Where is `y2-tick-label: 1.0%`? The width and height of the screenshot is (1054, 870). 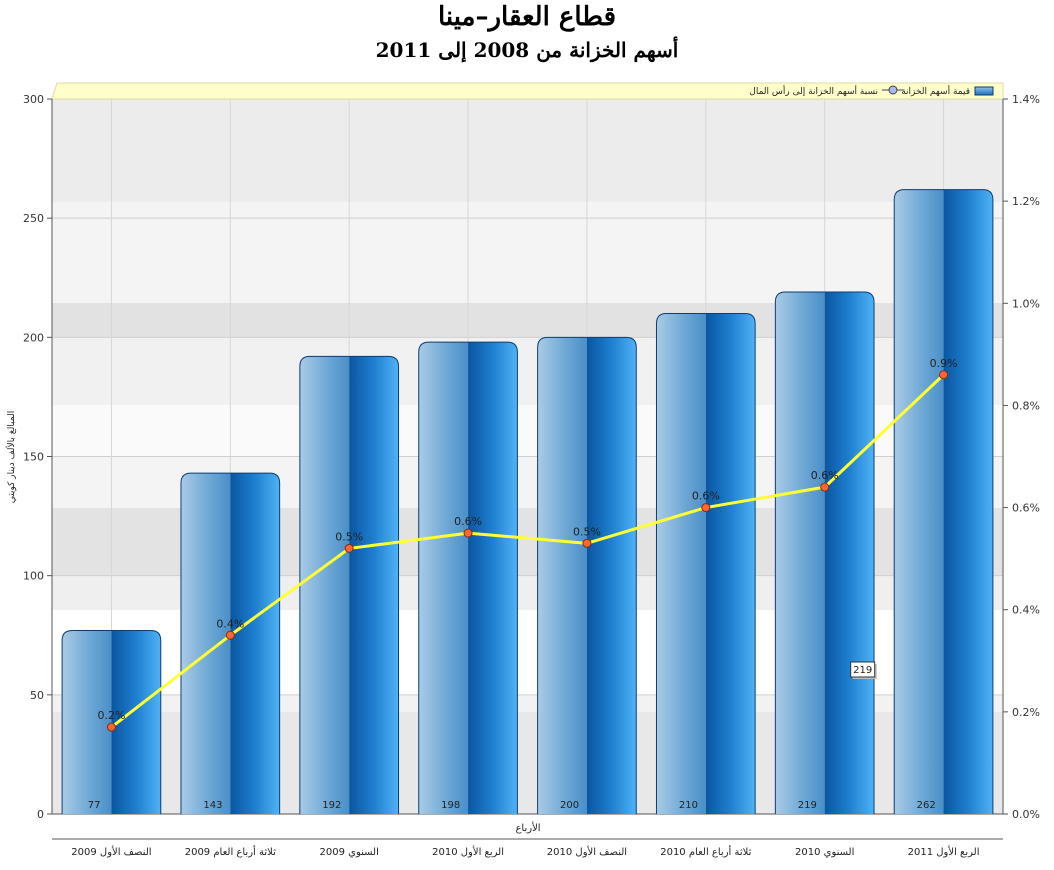 y2-tick-label: 1.0% is located at coordinates (1026, 303).